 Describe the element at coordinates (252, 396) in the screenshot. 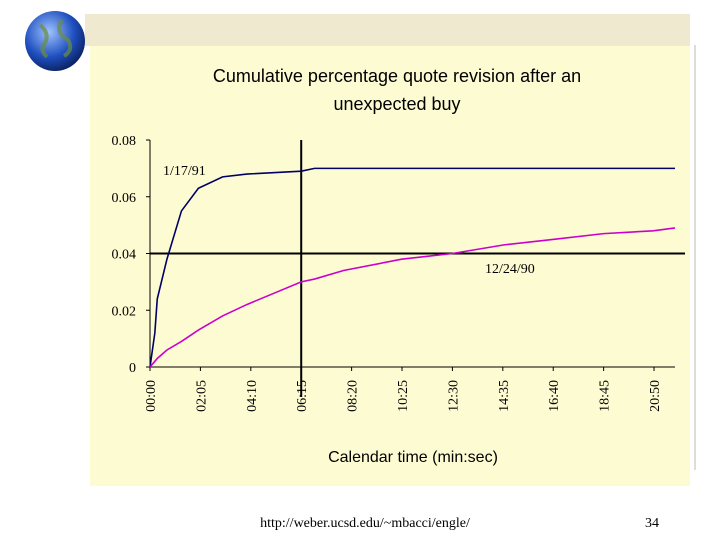

I see `x-tick-label: 04:10` at that location.